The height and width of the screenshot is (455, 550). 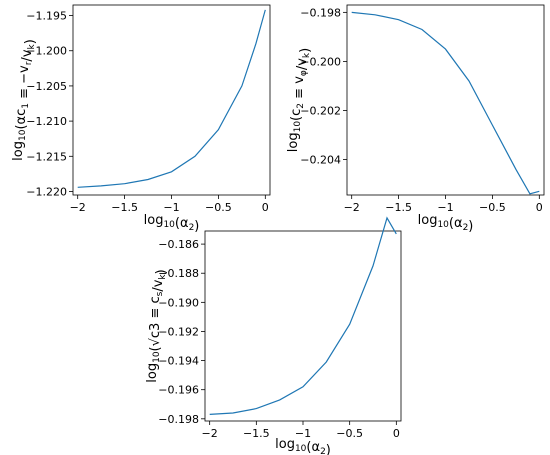 I want to click on y-tick-label: −1.215, so click(x=46, y=156).